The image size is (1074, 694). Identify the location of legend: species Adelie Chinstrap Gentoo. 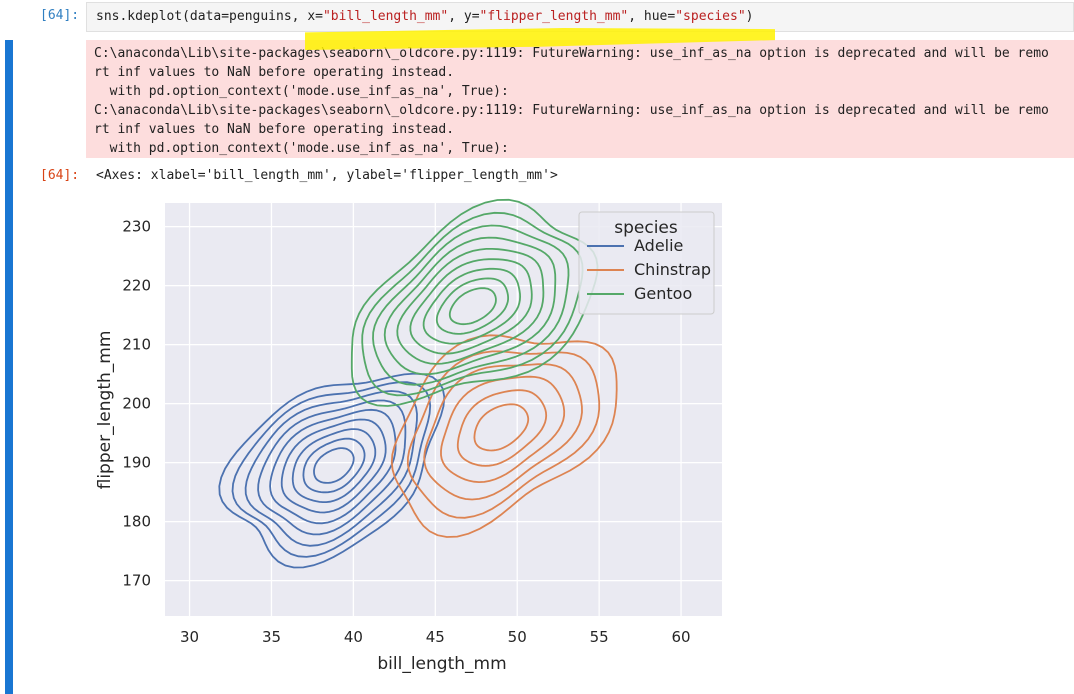
(646, 263).